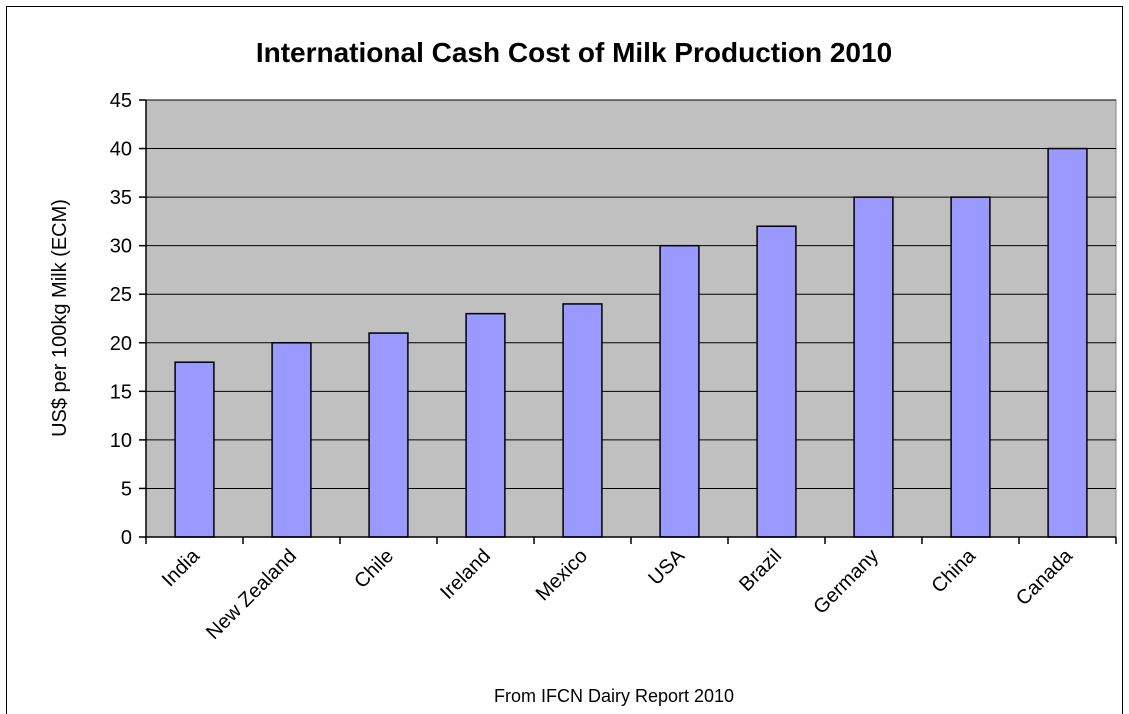  What do you see at coordinates (1045, 577) in the screenshot?
I see `x-category-label: Canada` at bounding box center [1045, 577].